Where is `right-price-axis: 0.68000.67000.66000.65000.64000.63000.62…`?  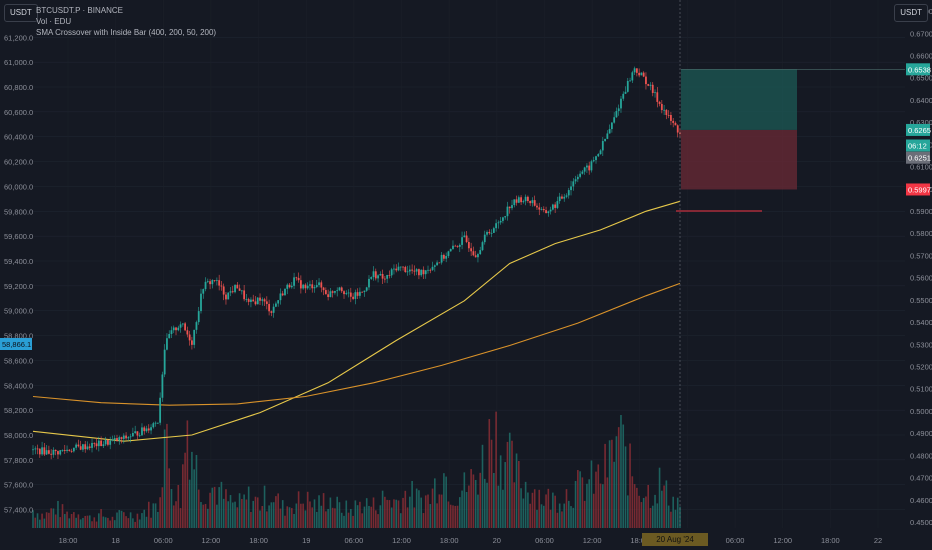 right-price-axis: 0.68000.67000.66000.65000.64000.63000.62… is located at coordinates (921, 267).